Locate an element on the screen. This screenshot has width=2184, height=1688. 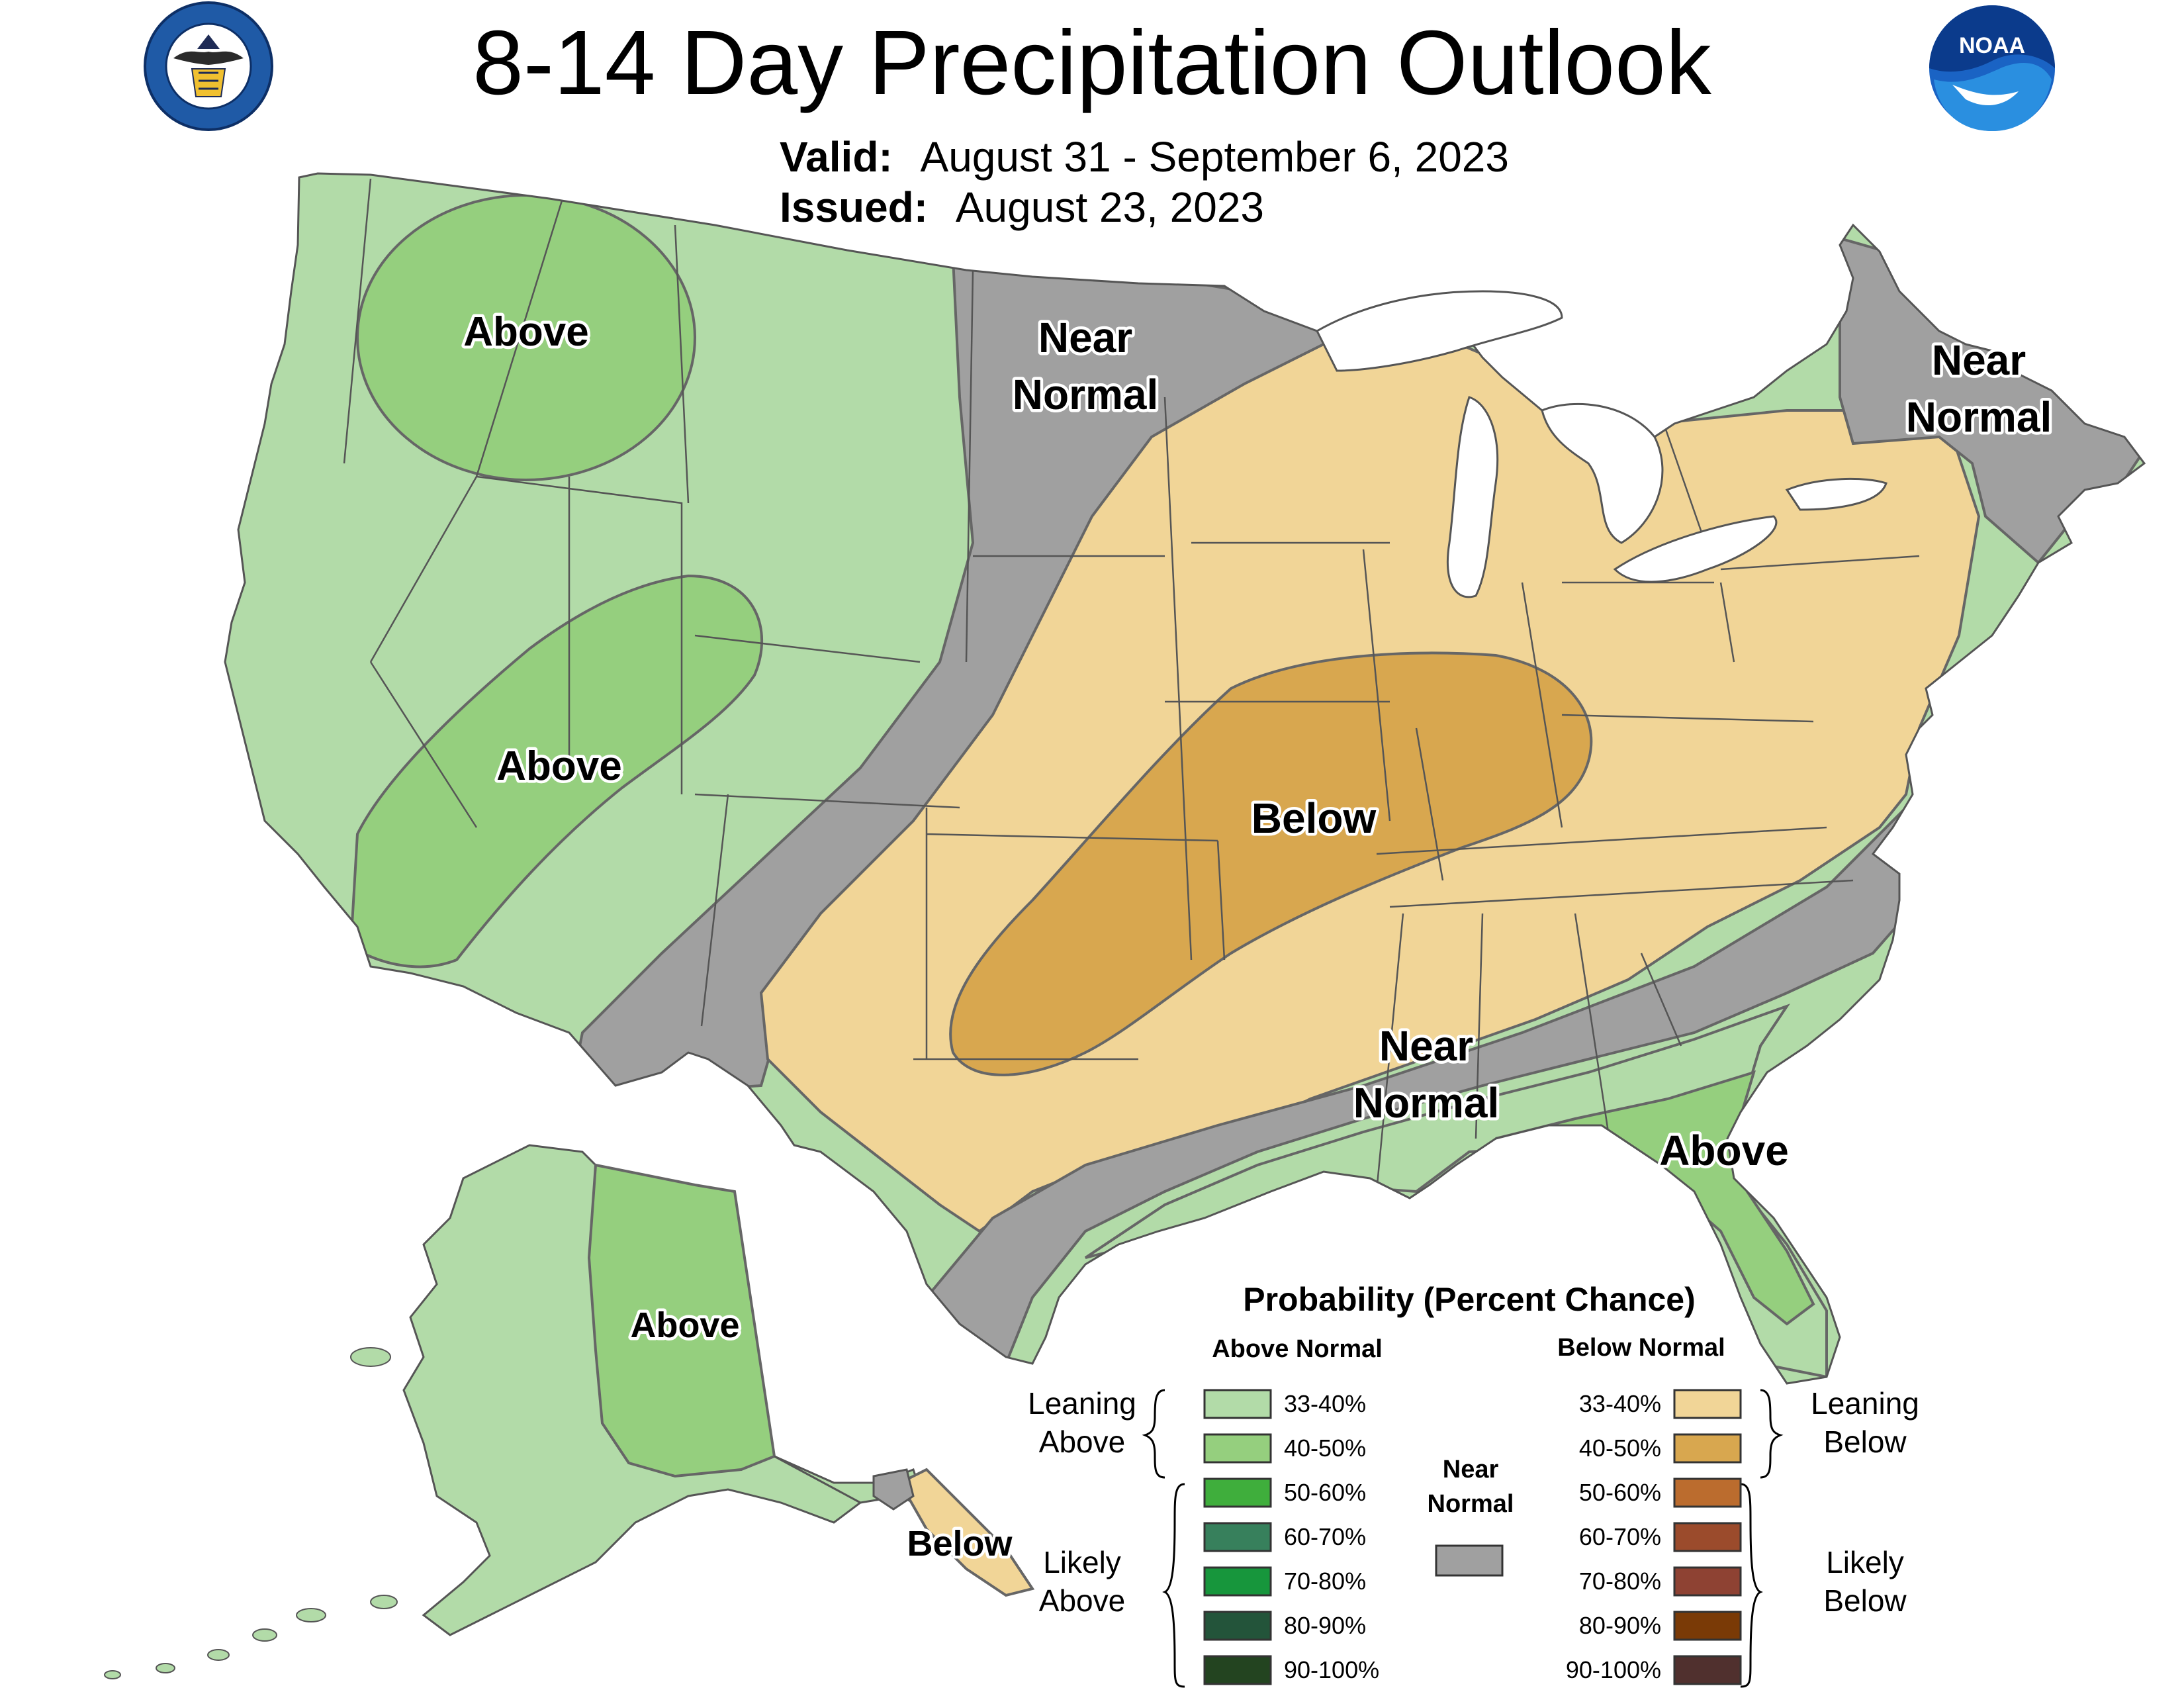
lake-ontario is located at coordinates (1837, 494).